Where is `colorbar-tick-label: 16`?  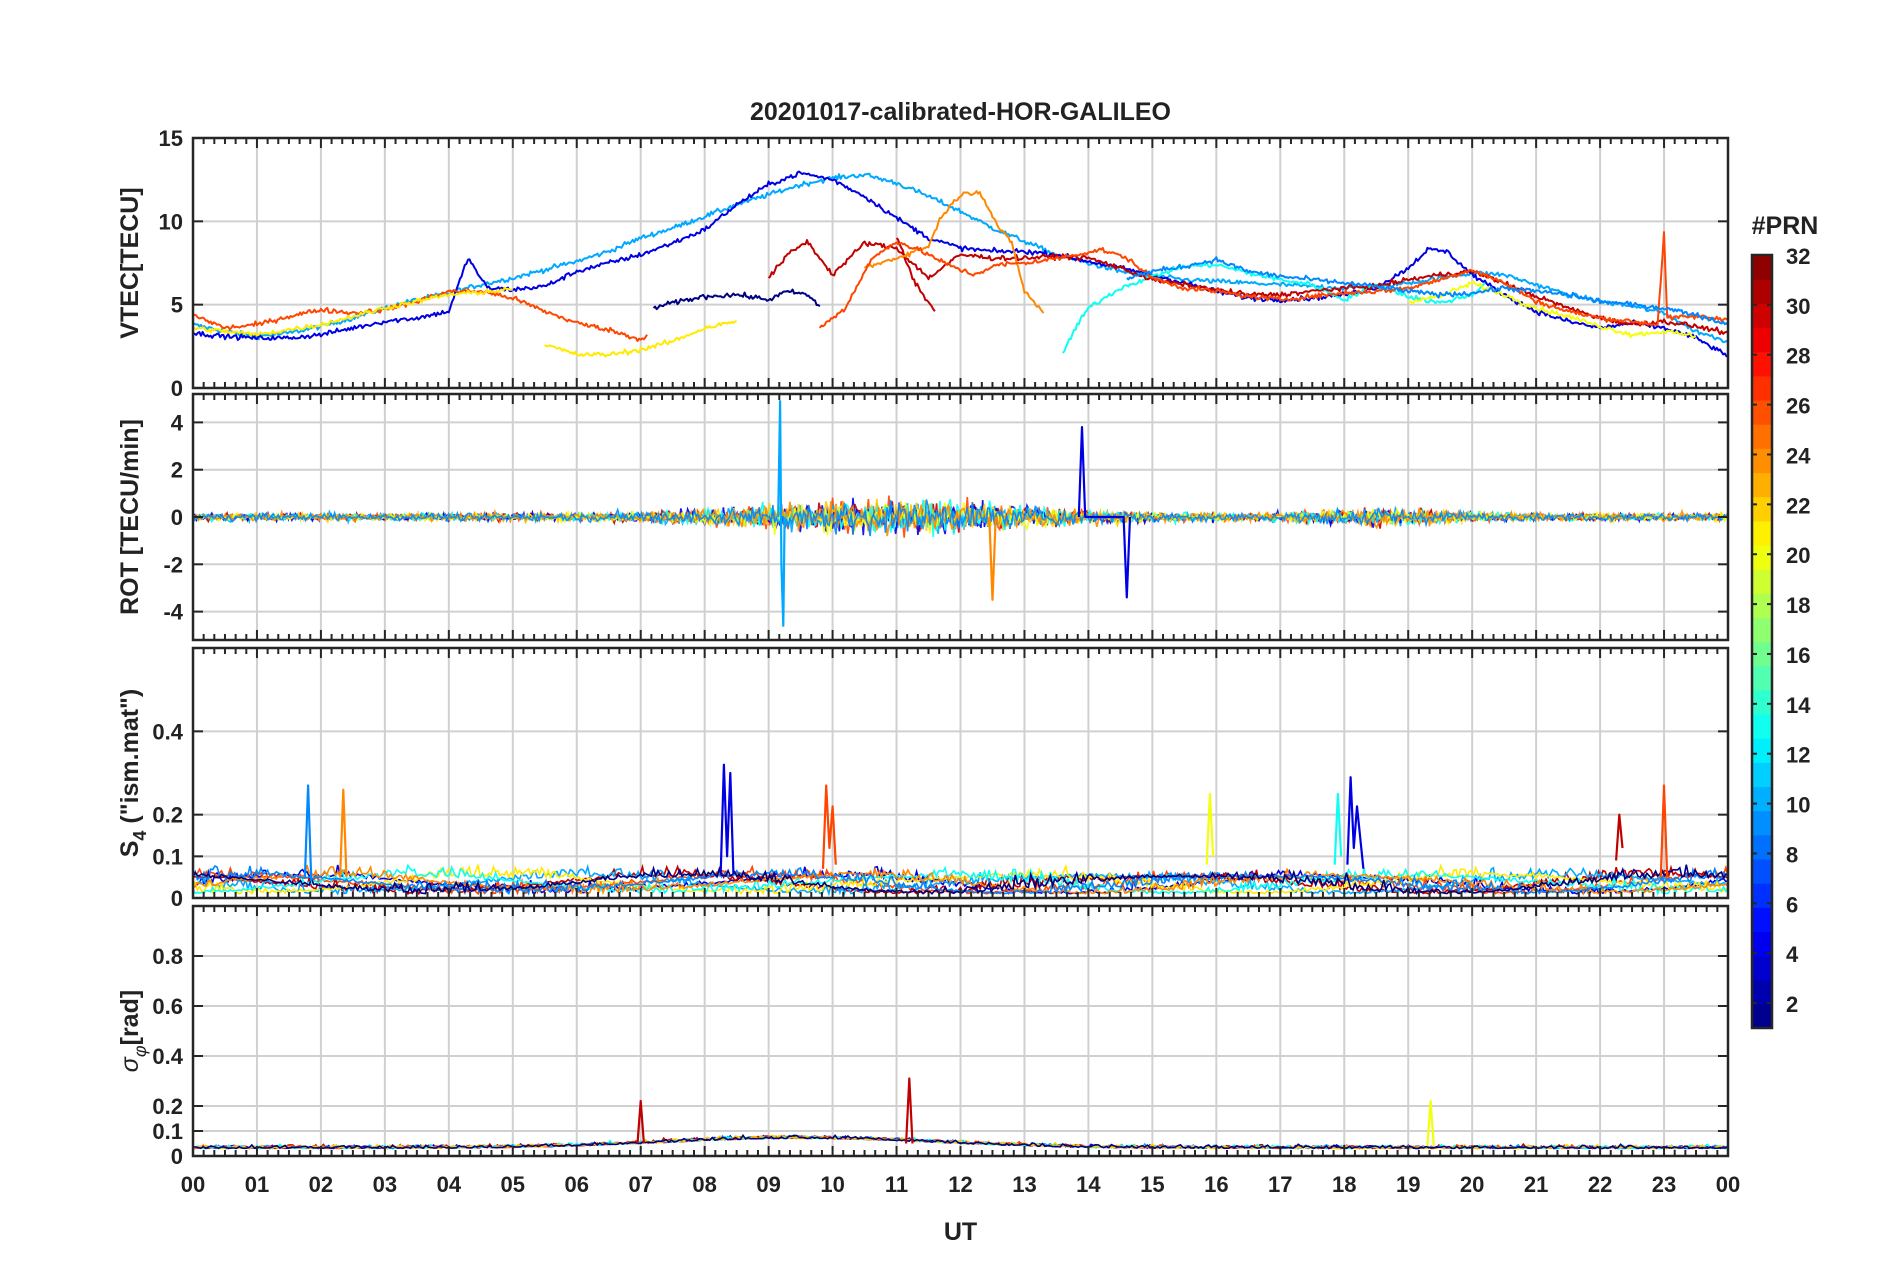 colorbar-tick-label: 16 is located at coordinates (1798, 655).